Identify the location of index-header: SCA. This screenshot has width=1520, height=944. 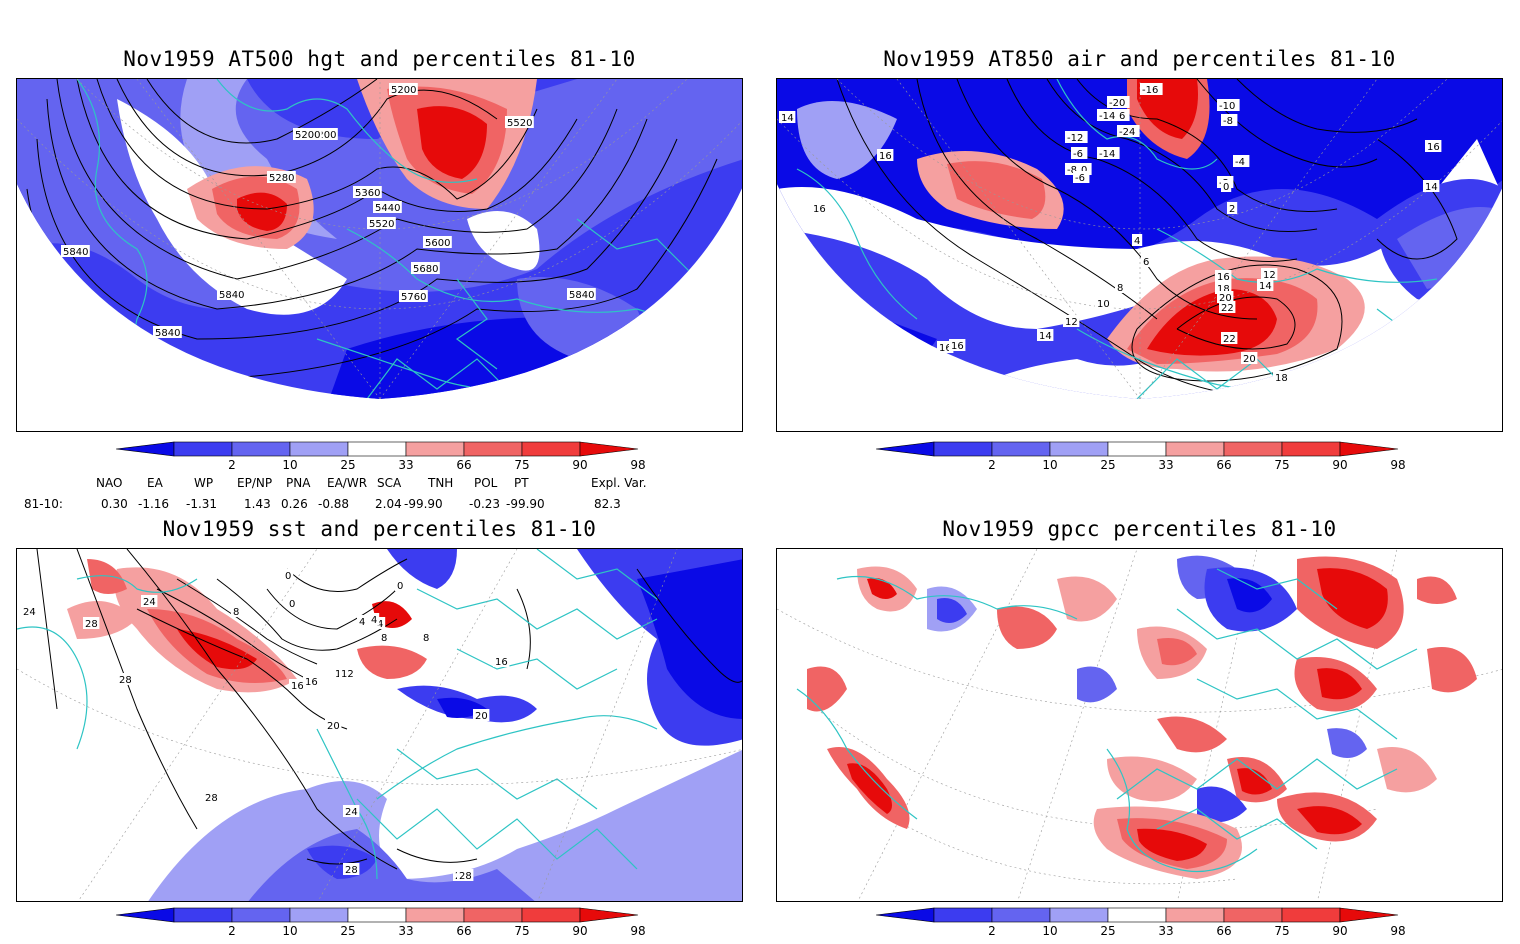
(389, 483).